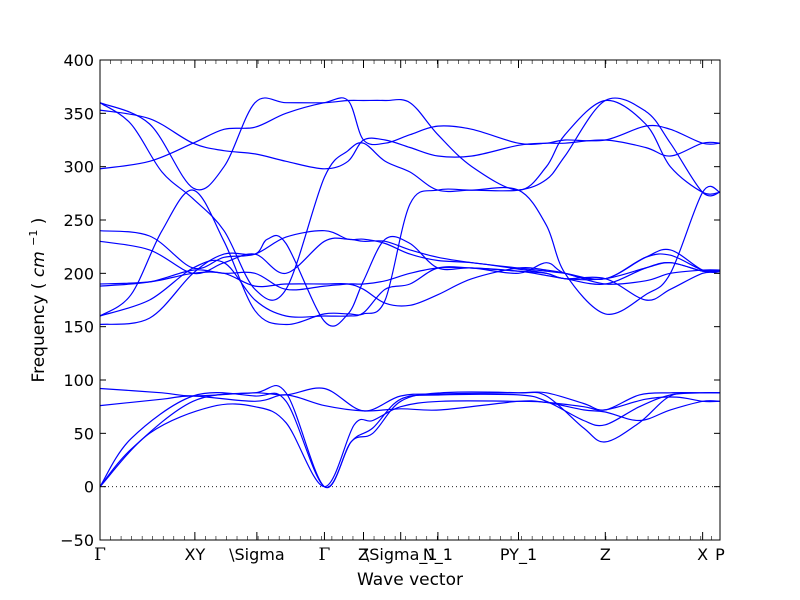 This screenshot has height=600, width=800. I want to click on x-tick-label: P, so click(720, 554).